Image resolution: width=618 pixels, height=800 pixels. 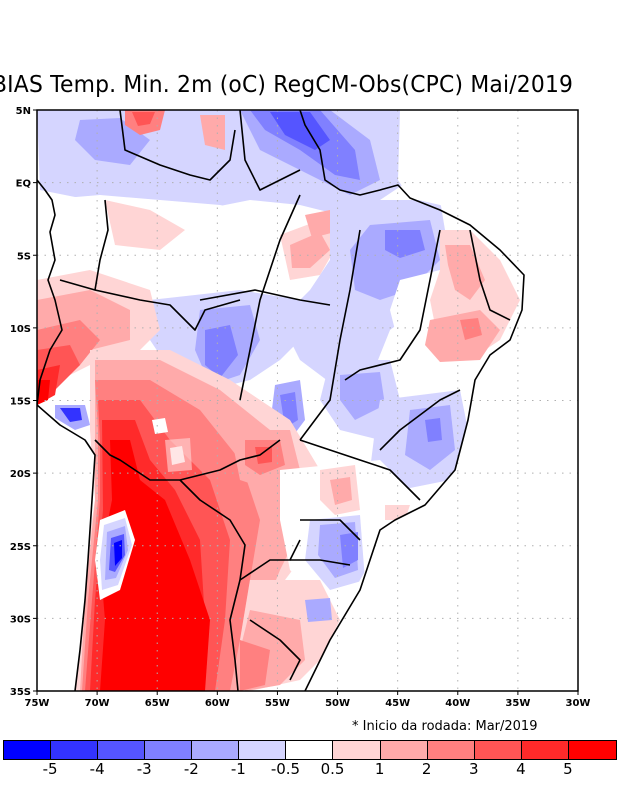 I want to click on lat-tick-label: EQ, so click(x=23, y=184).